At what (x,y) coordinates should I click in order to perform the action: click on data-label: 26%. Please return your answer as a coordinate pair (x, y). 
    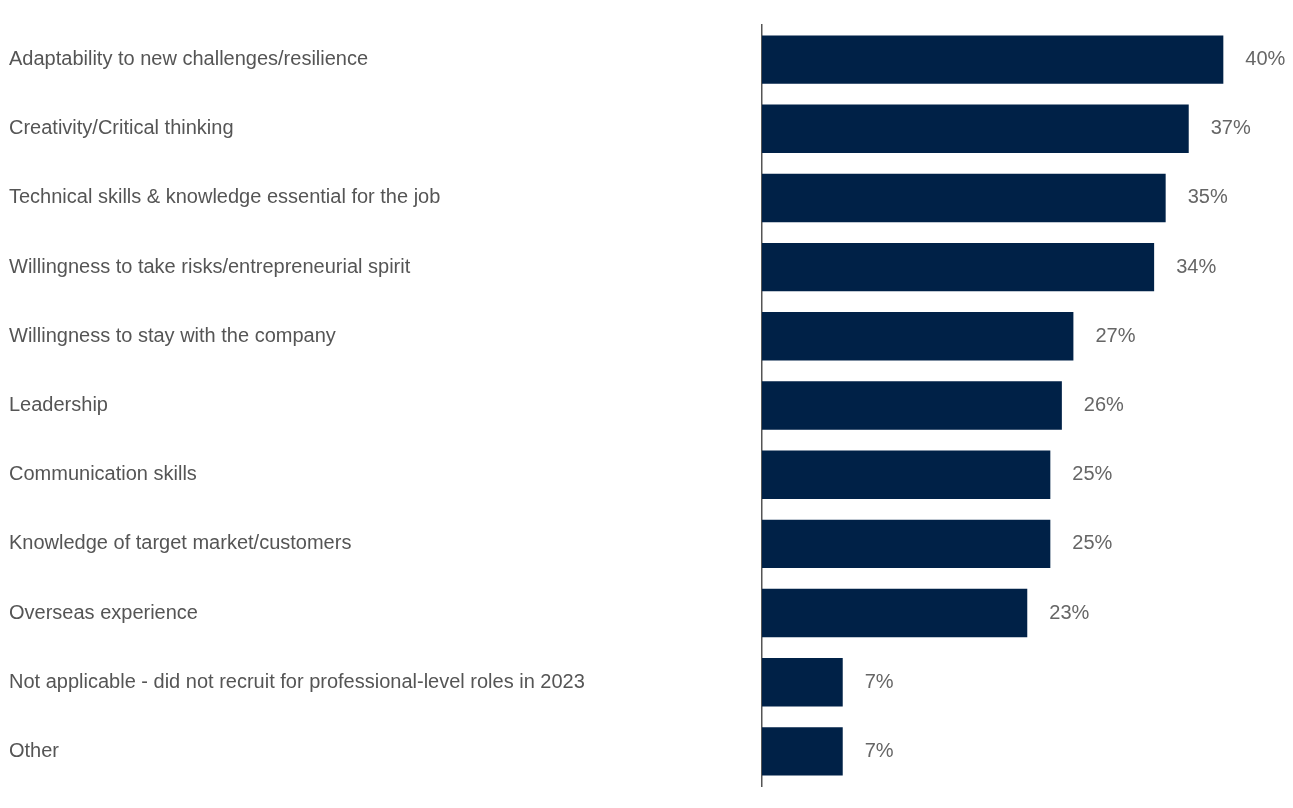
    Looking at the image, I should click on (1104, 404).